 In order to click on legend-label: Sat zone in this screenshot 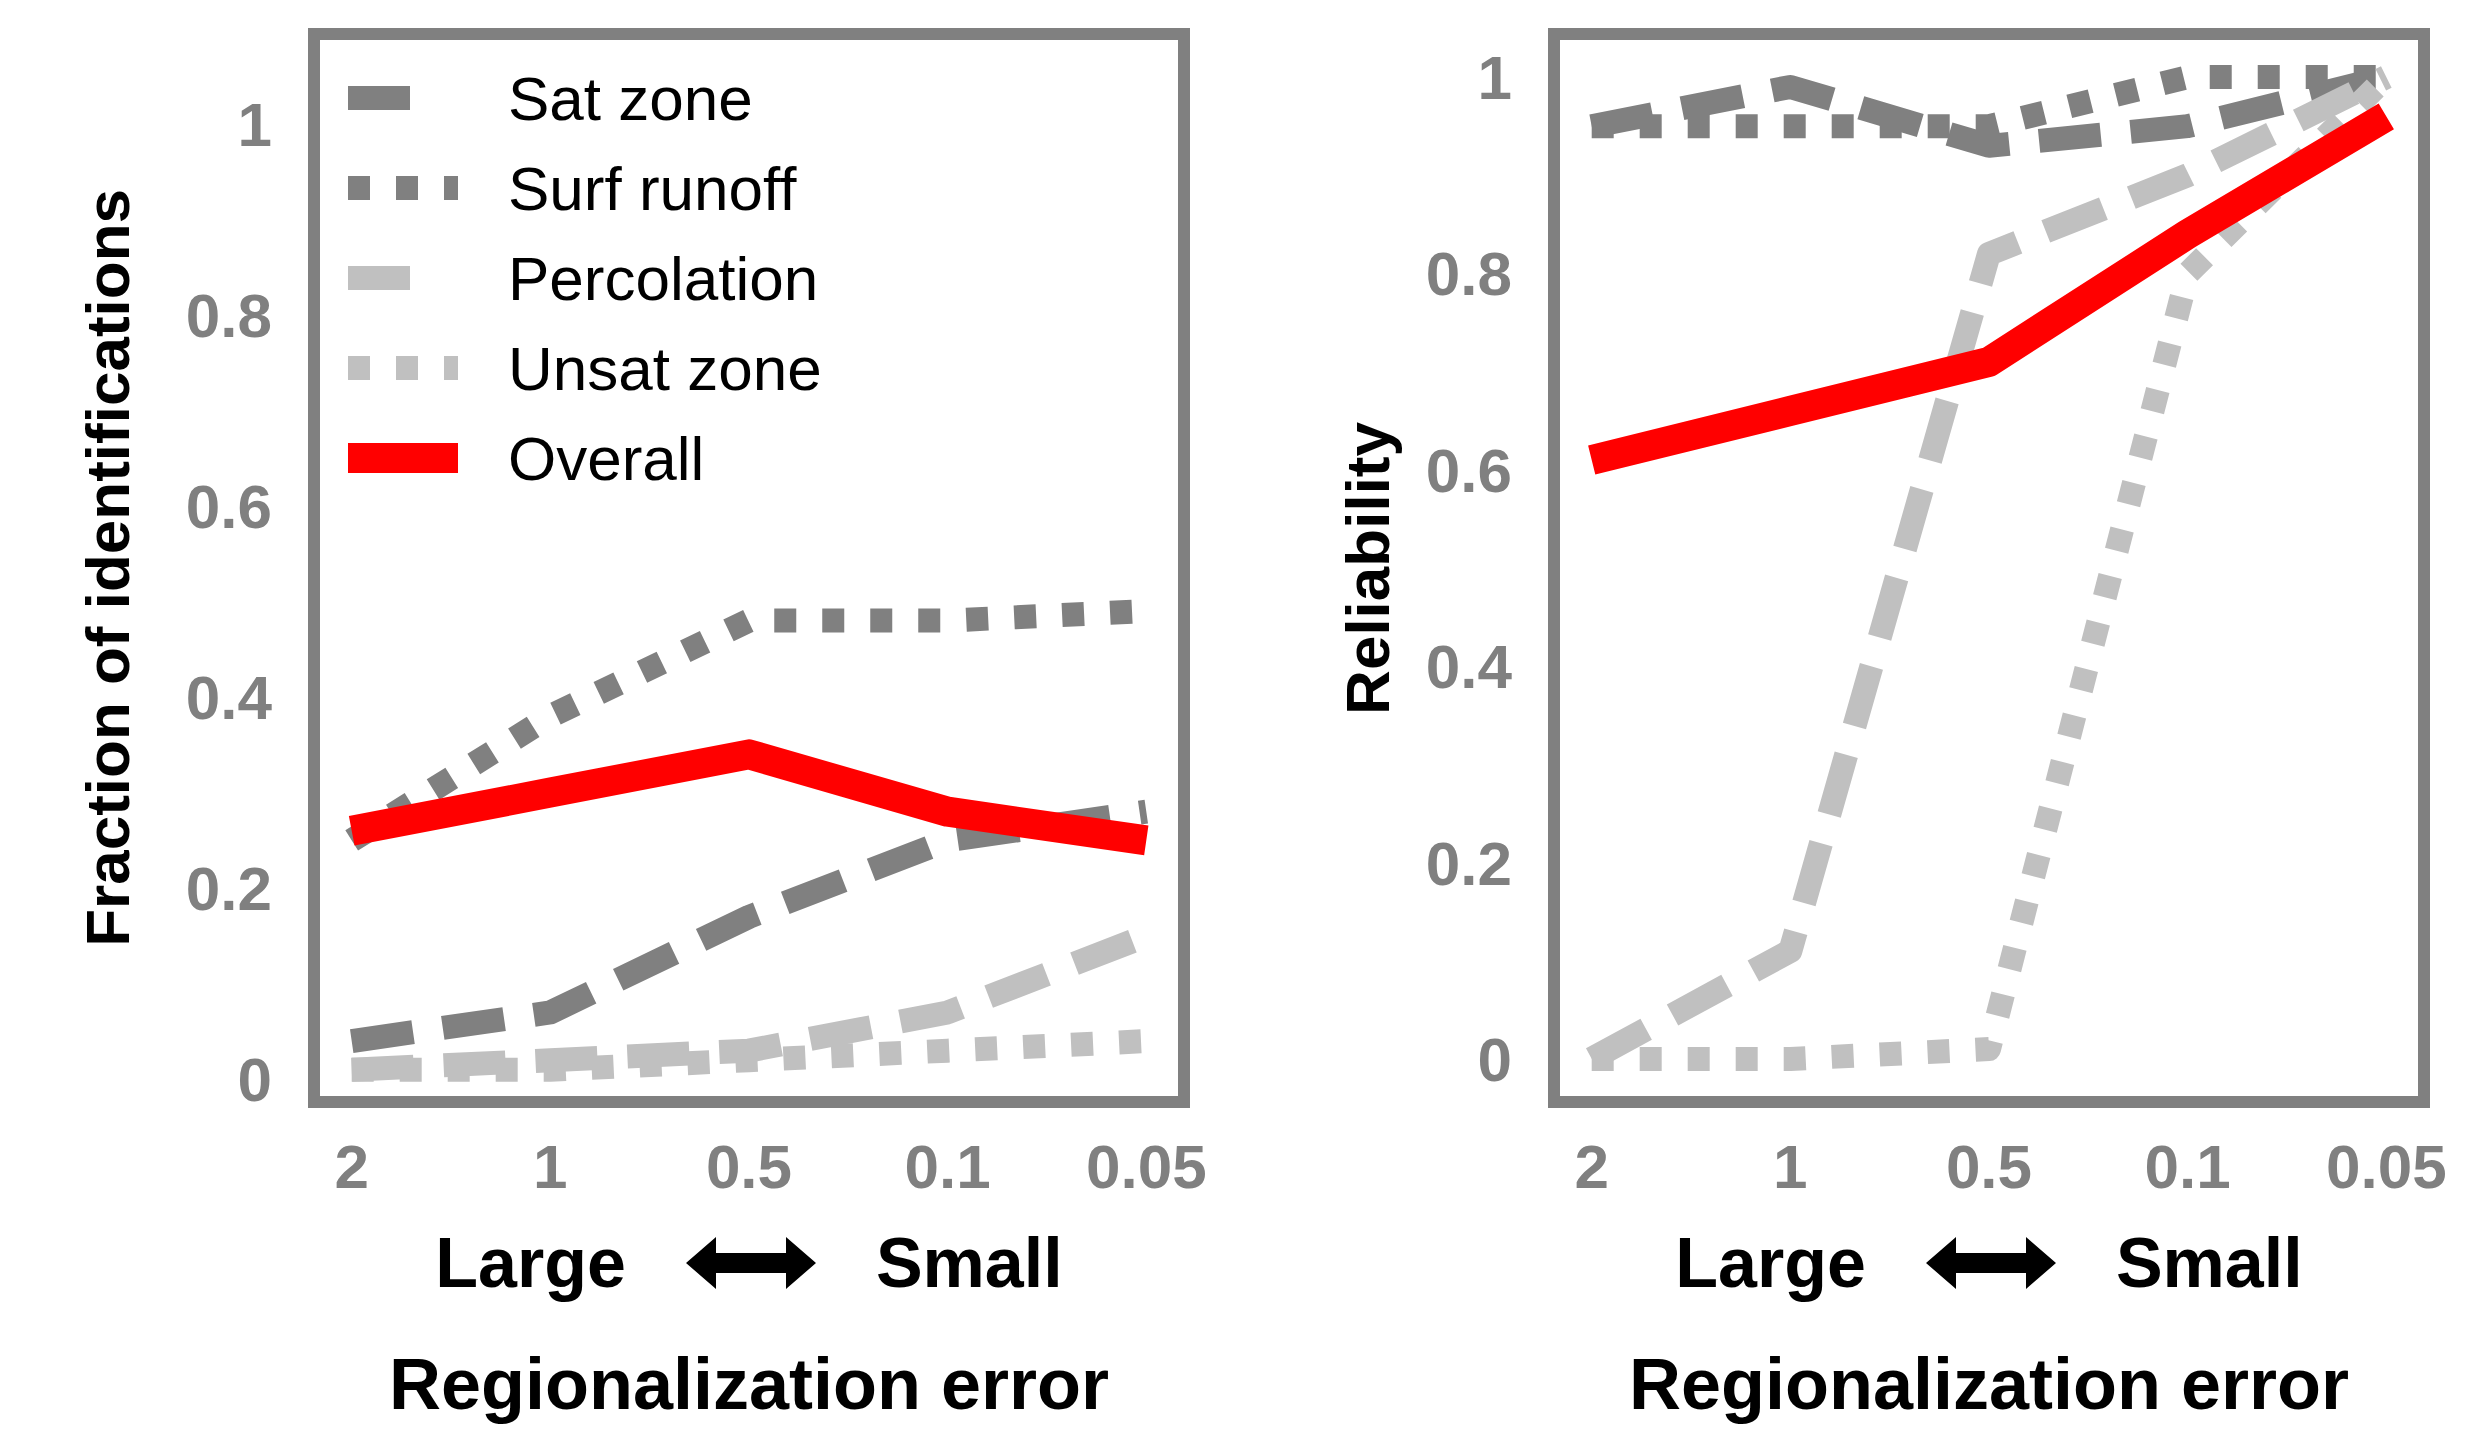, I will do `click(630, 98)`.